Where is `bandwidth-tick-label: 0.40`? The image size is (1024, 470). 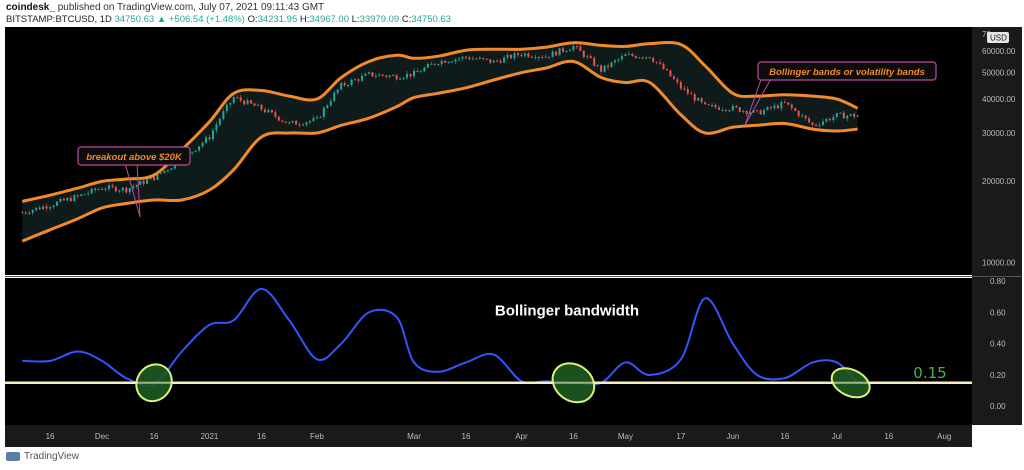
bandwidth-tick-label: 0.40 is located at coordinates (998, 344).